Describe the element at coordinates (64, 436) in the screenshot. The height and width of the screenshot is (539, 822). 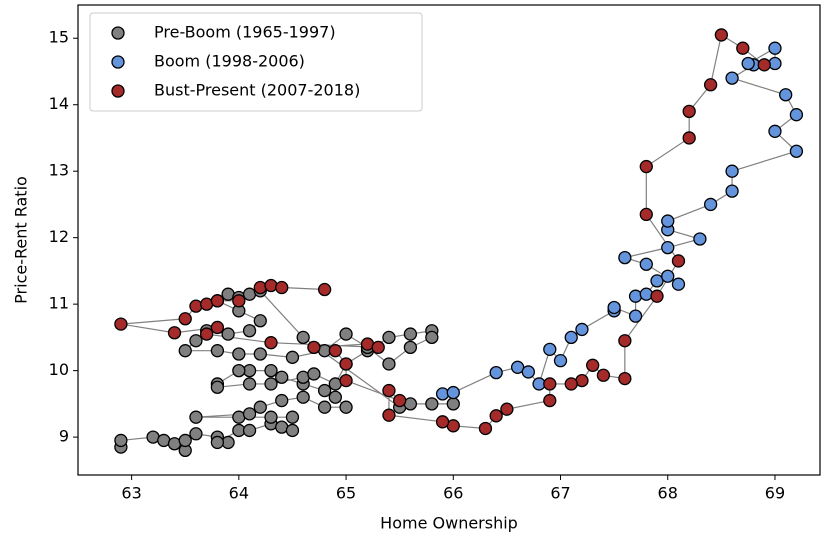
I see `y-tick-label: 9` at that location.